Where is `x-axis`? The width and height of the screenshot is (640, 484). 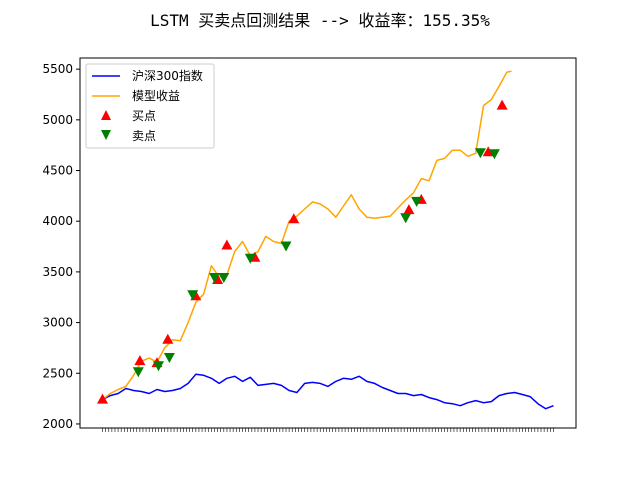
x-axis is located at coordinates (328, 430).